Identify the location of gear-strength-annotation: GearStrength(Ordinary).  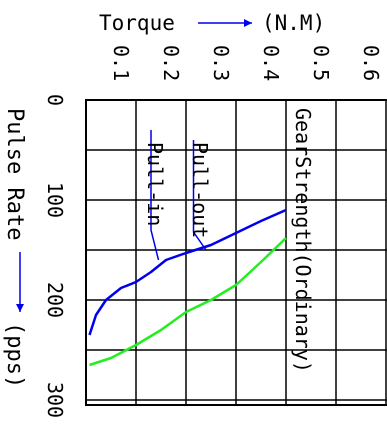
(303, 240).